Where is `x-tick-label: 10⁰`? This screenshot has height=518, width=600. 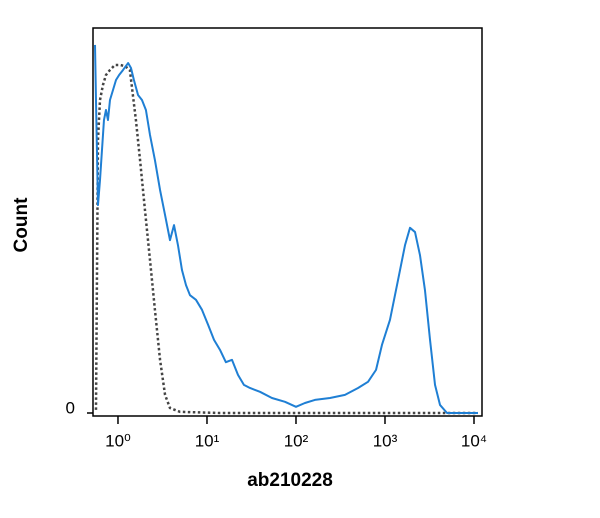 x-tick-label: 10⁰ is located at coordinates (118, 440).